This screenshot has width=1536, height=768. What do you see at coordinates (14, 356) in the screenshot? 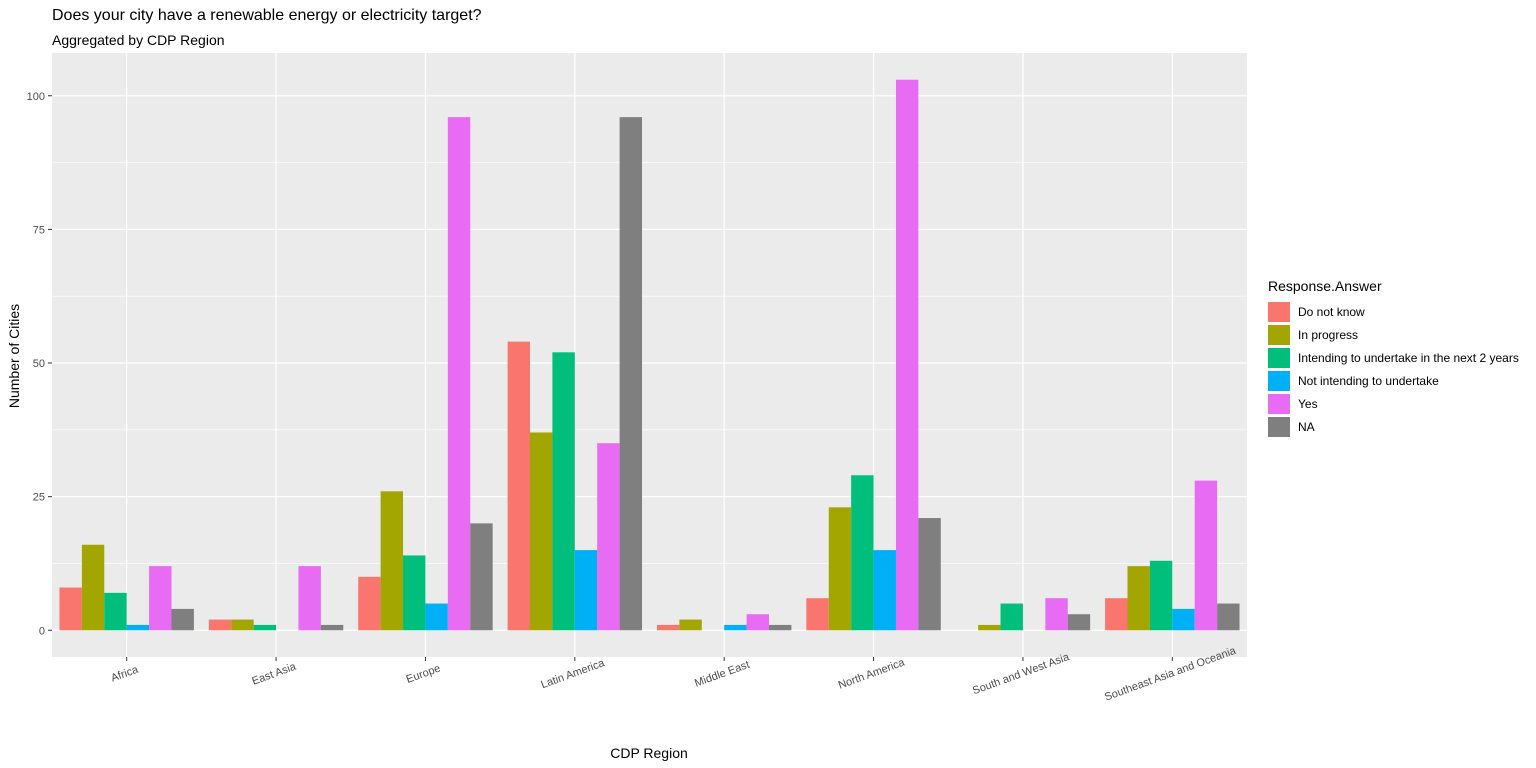
I see `y-axis-label: Number of Cities` at bounding box center [14, 356].